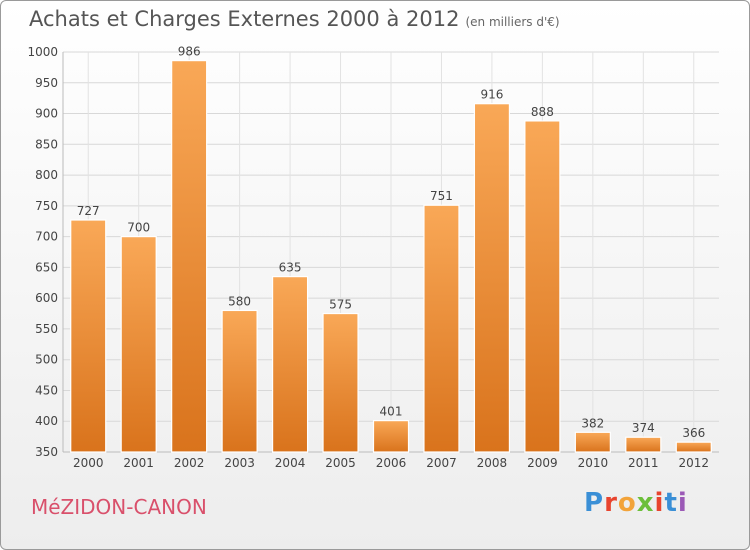 This screenshot has width=750, height=550. I want to click on bar-2004, so click(290, 364).